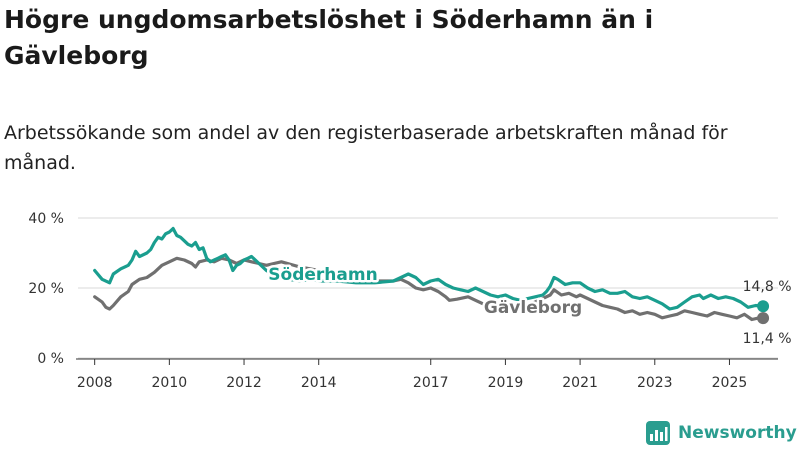 This screenshot has height=450, width=800. What do you see at coordinates (46, 219) in the screenshot?
I see `y-tick-label: 40 %` at bounding box center [46, 219].